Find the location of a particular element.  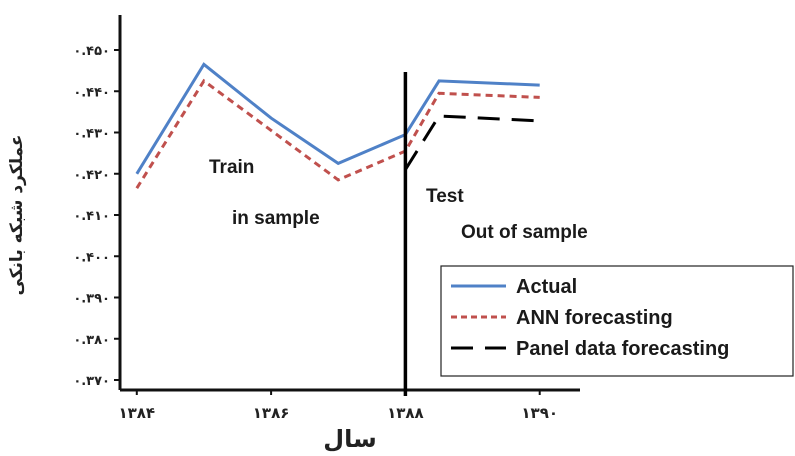

legend-box is located at coordinates (617, 321).